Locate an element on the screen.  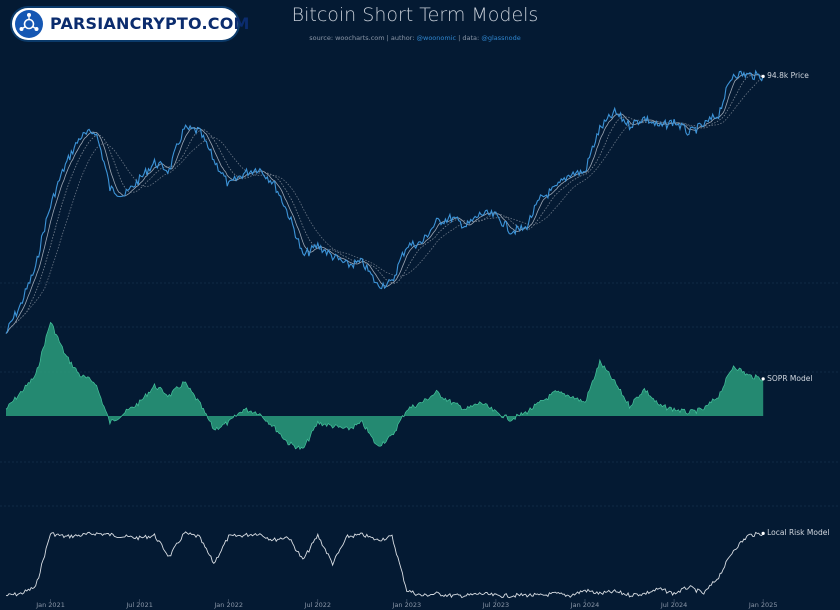
data-label-text: | data: is located at coordinates (469, 38).